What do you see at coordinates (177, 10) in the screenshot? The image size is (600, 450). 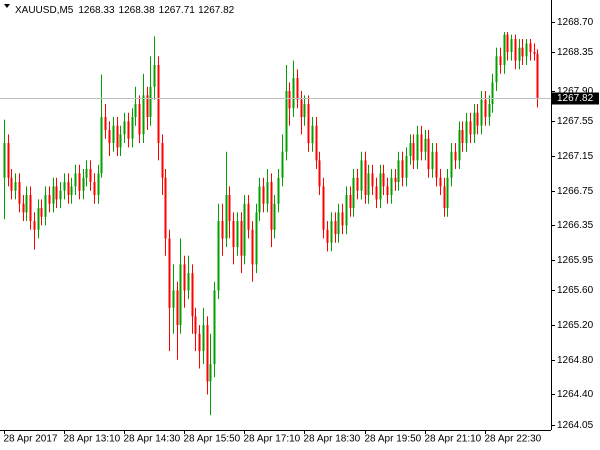 I see `header-low: 1267.71` at bounding box center [177, 10].